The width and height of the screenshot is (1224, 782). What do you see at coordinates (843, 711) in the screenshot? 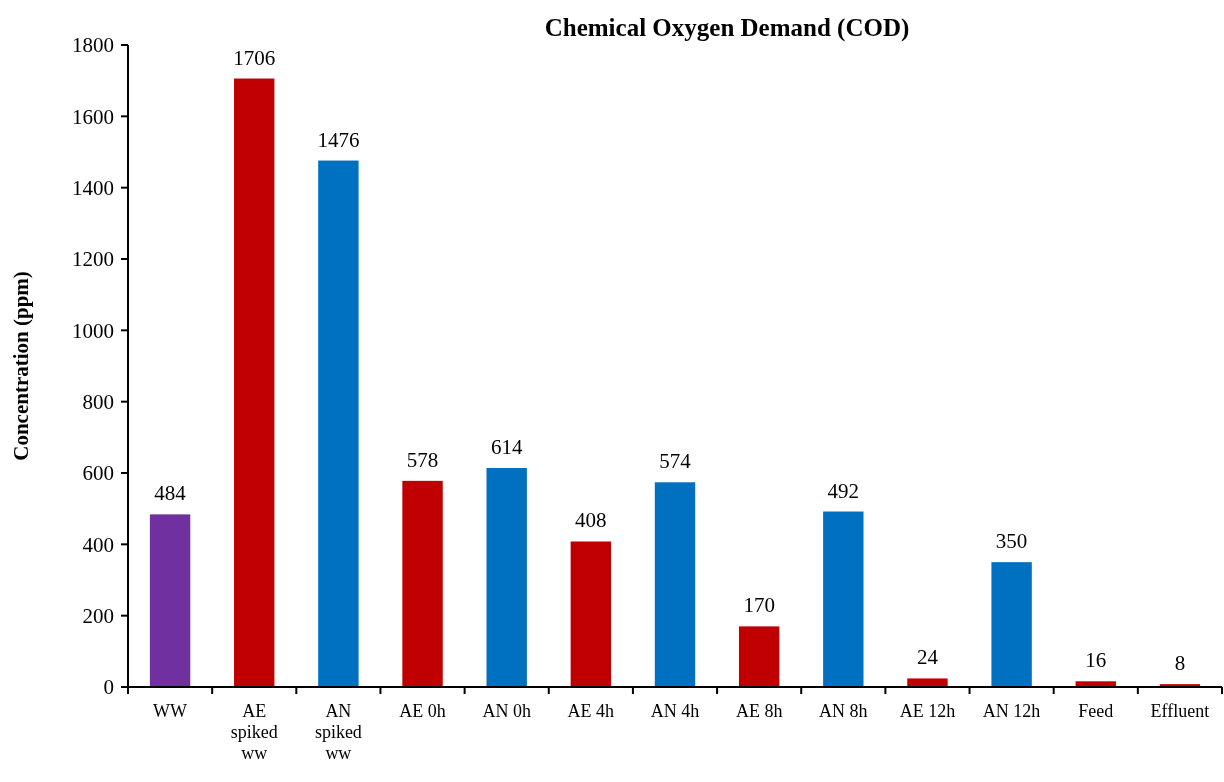
I see `x-tick-label: AN 8h` at bounding box center [843, 711].